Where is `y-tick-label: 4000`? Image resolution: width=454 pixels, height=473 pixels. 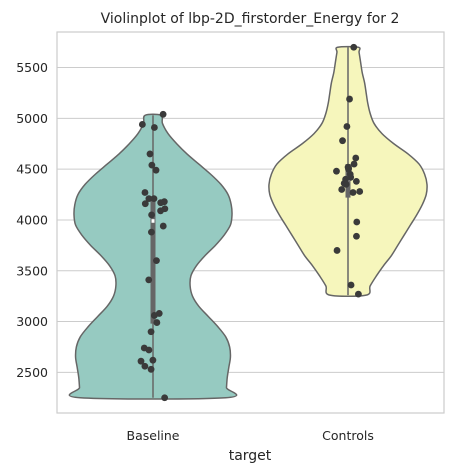 y-tick-label: 4000 is located at coordinates (32, 219).